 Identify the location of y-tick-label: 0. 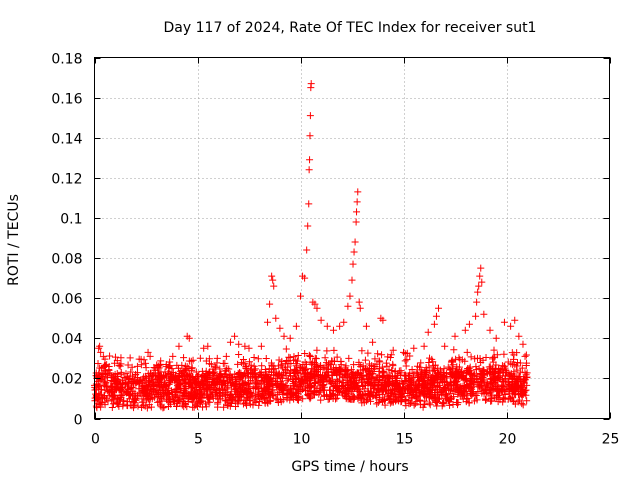
(78, 421).